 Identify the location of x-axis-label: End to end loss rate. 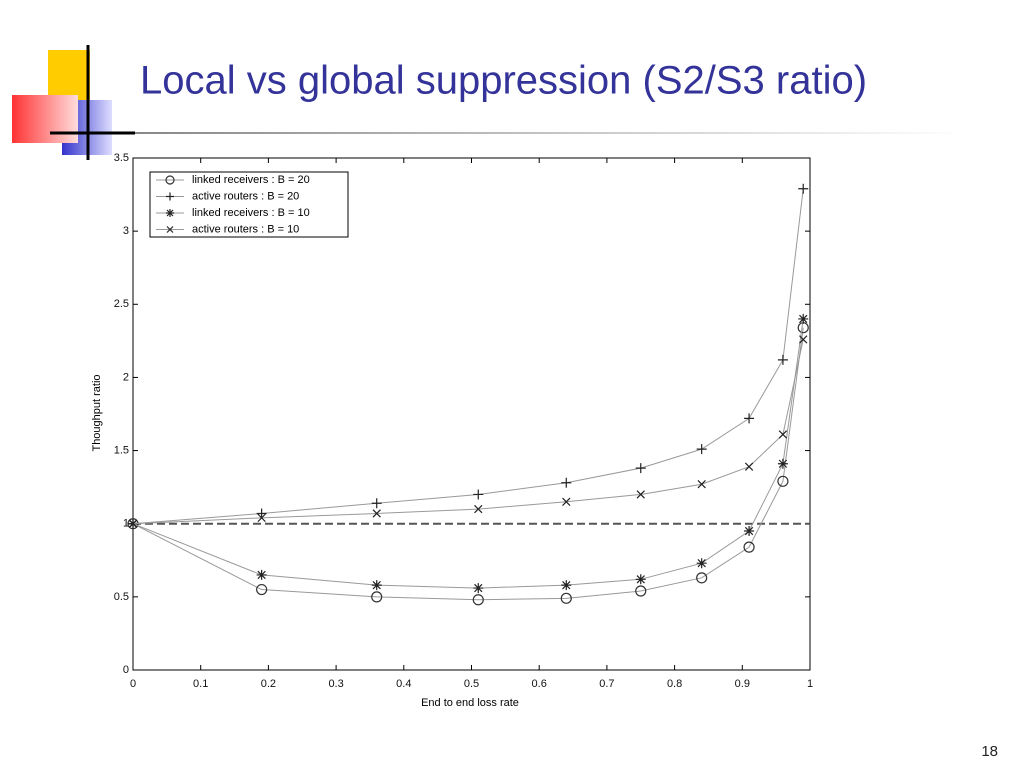
(470, 703).